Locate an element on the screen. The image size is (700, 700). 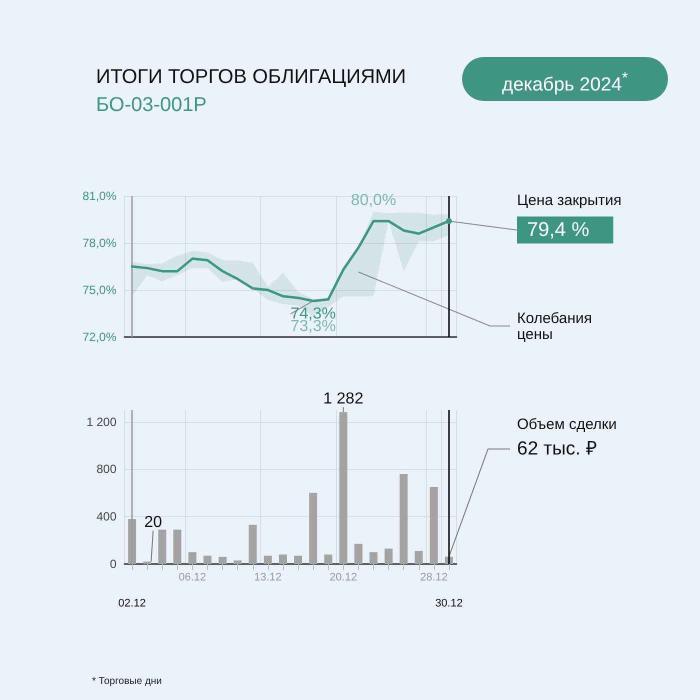
x-tick-label: 20.12 is located at coordinates (344, 578).